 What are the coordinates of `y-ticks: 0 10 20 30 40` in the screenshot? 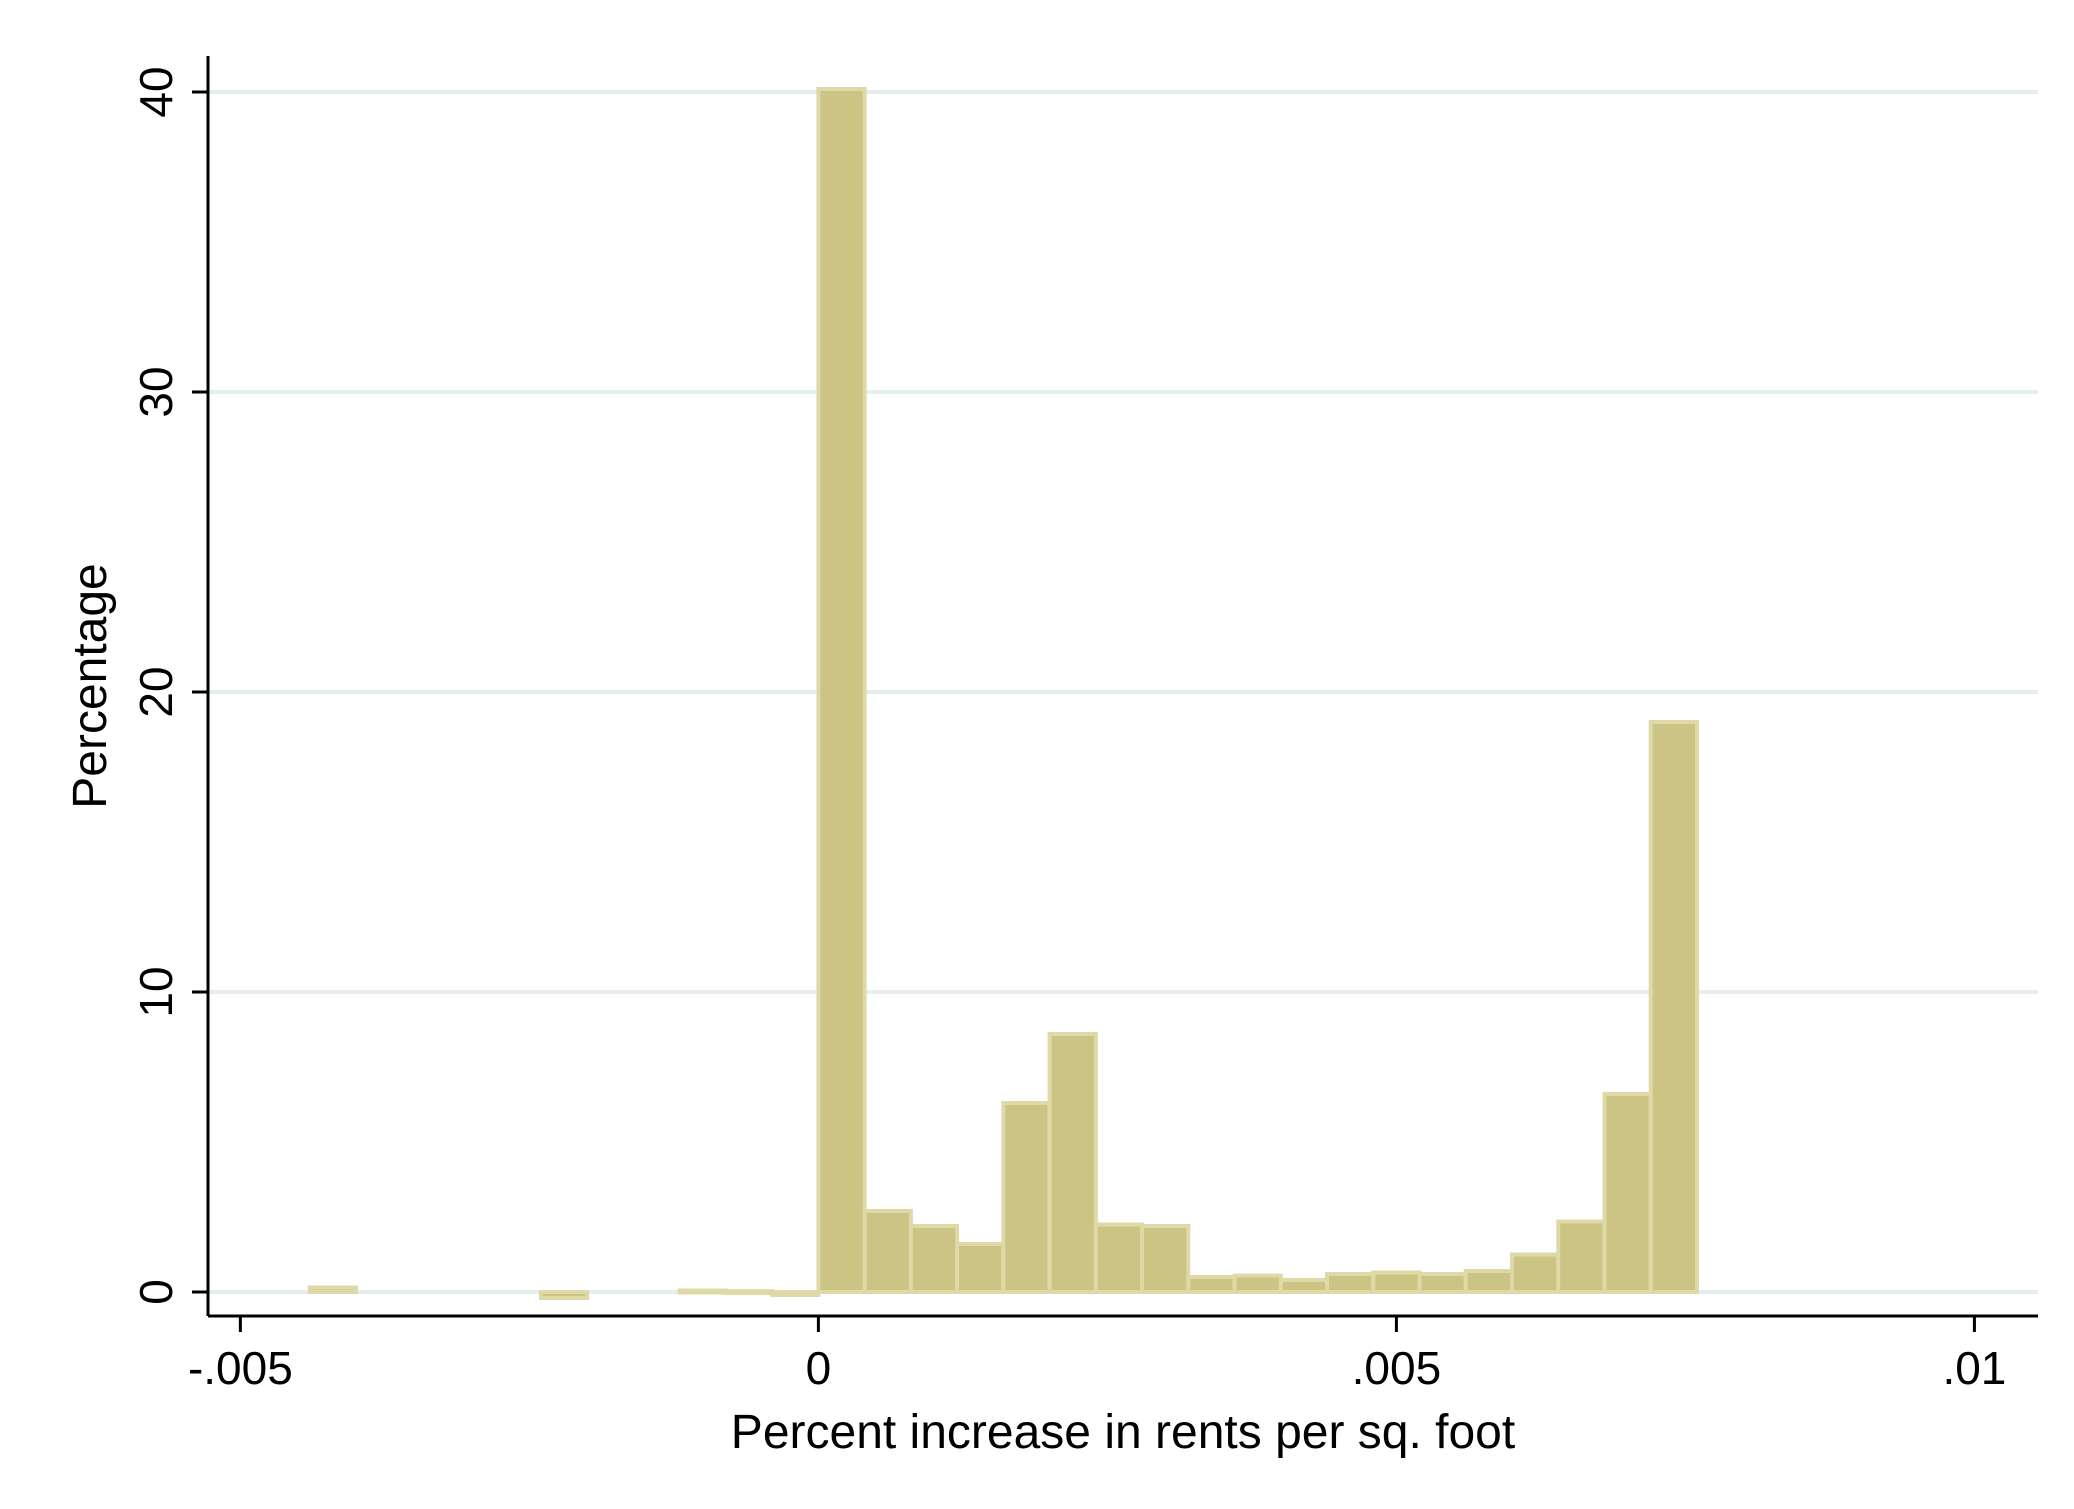 It's located at (169, 685).